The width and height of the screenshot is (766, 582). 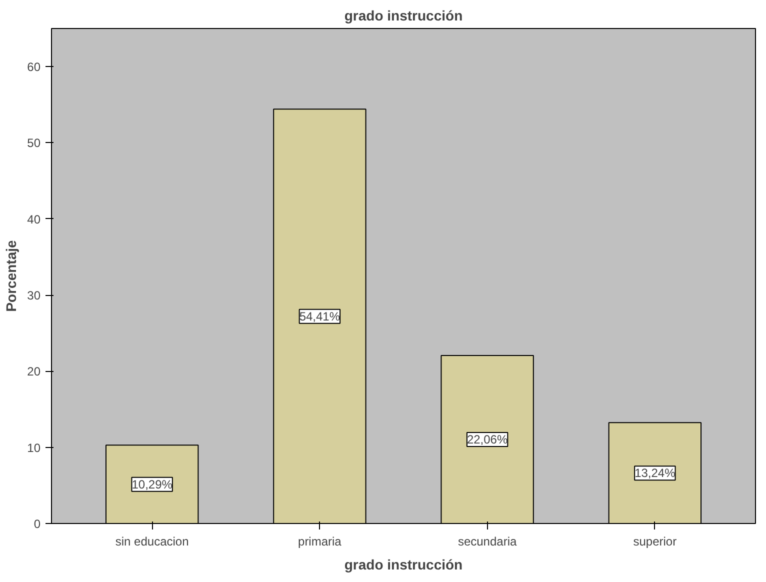 I want to click on y-axis-title: Porcentaje, so click(x=11, y=276).